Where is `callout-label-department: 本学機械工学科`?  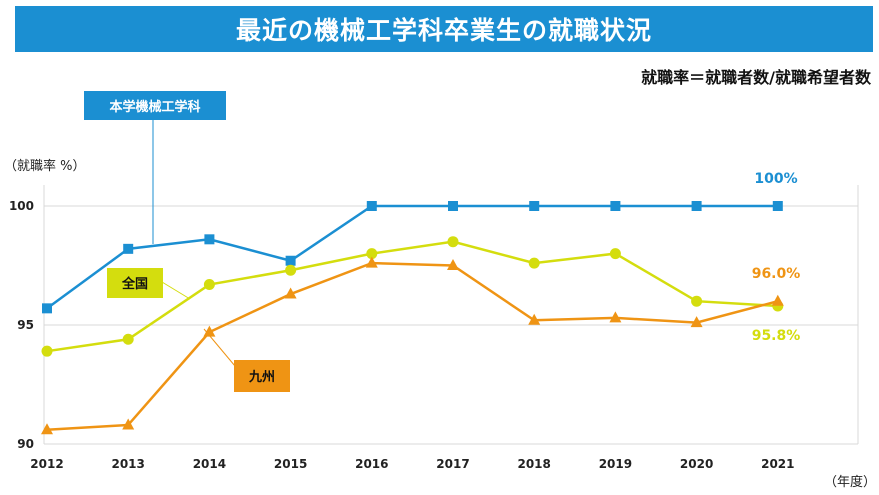 callout-label-department: 本学機械工学科 is located at coordinates (154, 107).